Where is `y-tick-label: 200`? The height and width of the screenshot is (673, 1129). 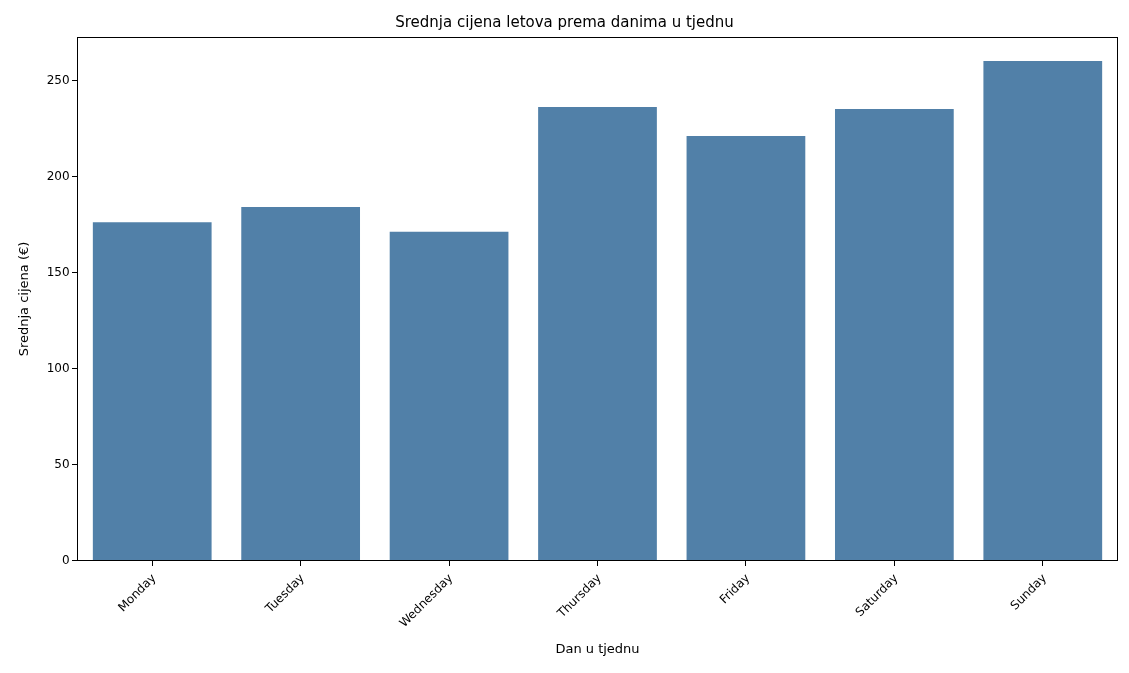 y-tick-label: 200 is located at coordinates (58, 176).